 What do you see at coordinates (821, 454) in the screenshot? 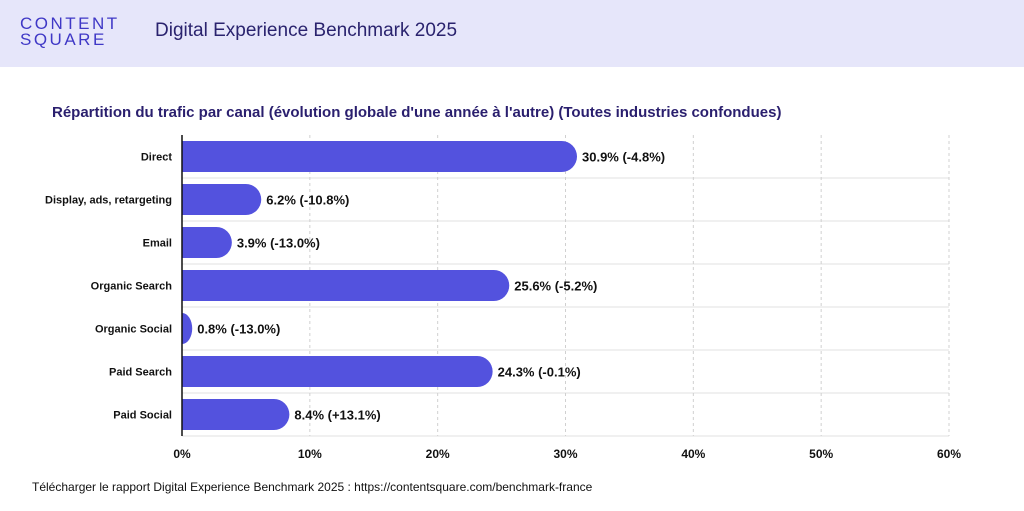
I see `x-tick-label: 50%` at bounding box center [821, 454].